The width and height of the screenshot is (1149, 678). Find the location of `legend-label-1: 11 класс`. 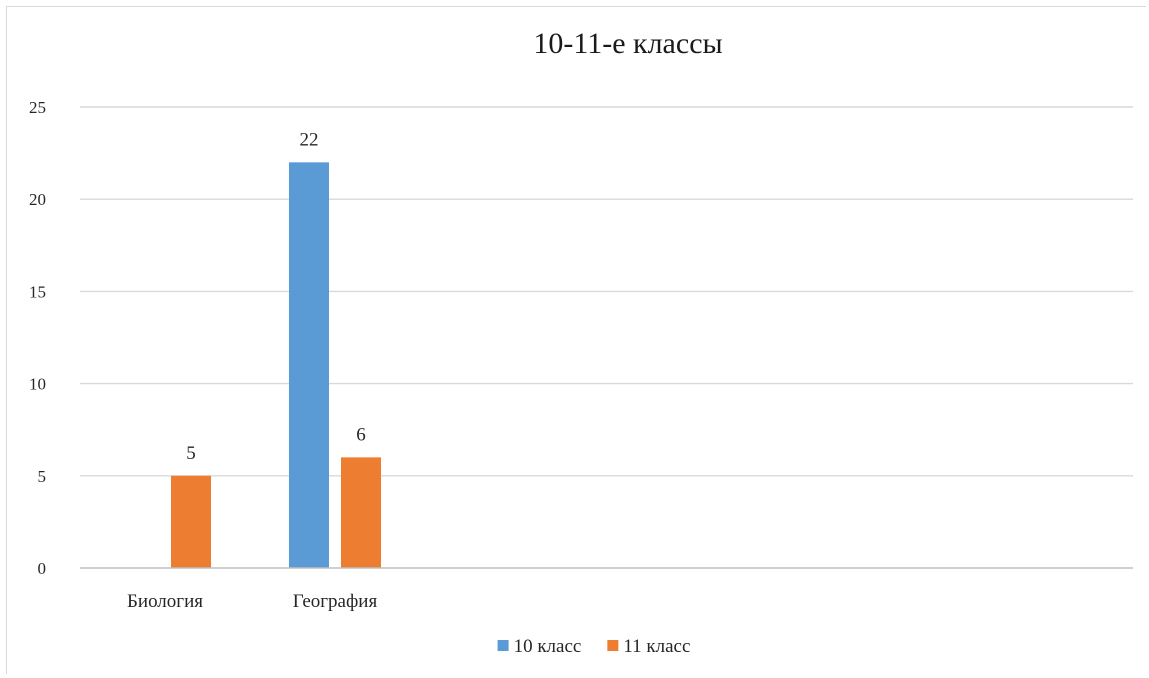

legend-label-1: 11 класс is located at coordinates (656, 646).